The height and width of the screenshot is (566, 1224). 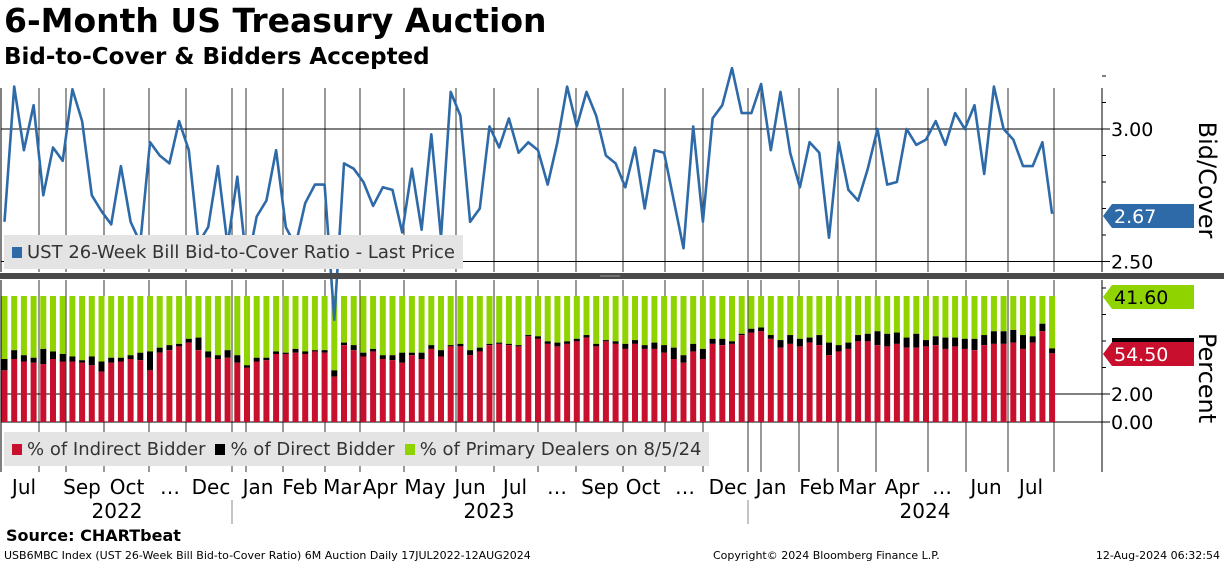 I want to click on last-indirect-tag-direct-strip, so click(x=1153, y=340).